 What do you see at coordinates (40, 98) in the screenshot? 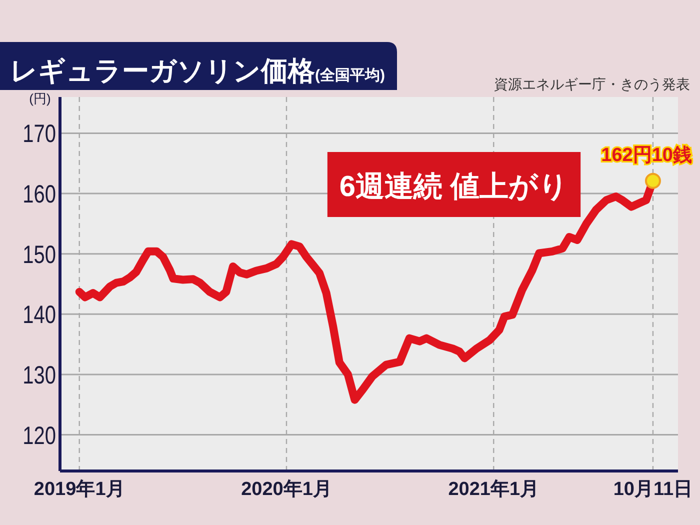
I see `y-axis-title: (円)` at bounding box center [40, 98].